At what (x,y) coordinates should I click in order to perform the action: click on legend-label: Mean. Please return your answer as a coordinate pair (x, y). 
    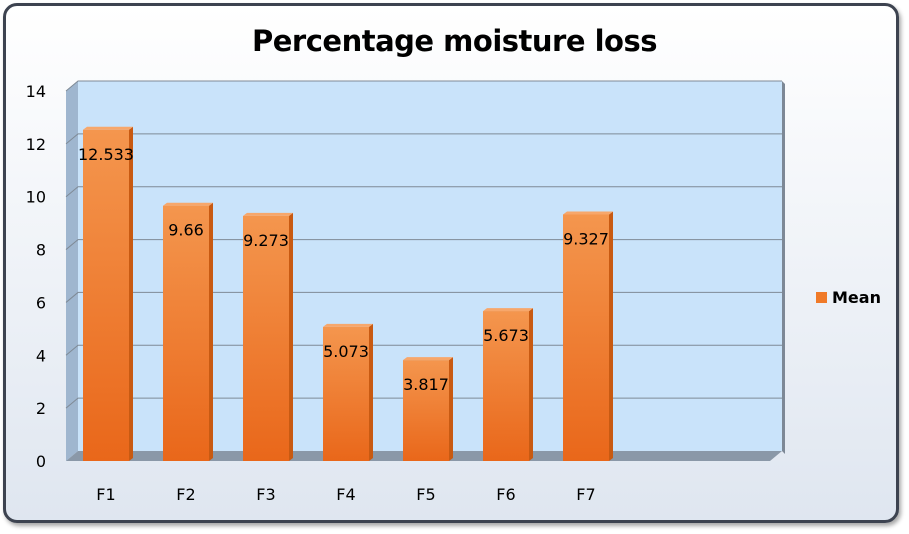
    Looking at the image, I should click on (856, 297).